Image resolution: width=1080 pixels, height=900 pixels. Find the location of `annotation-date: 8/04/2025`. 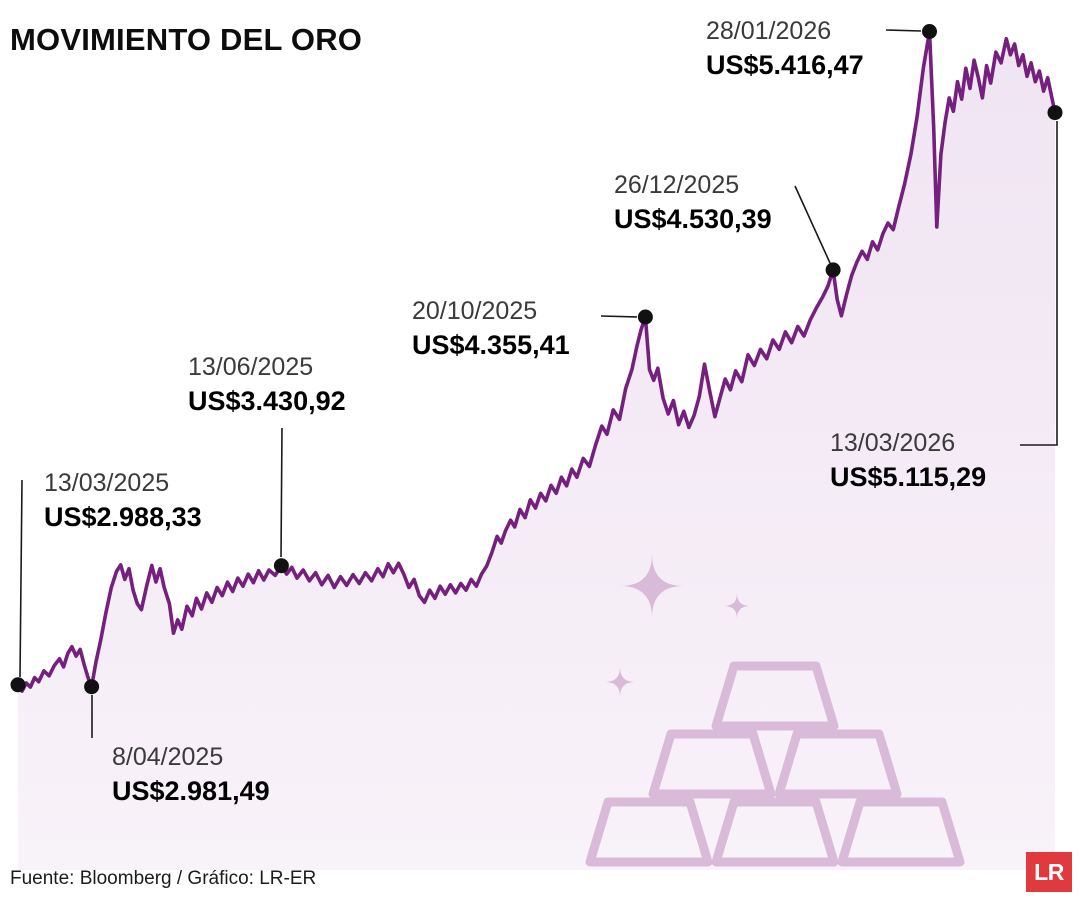

annotation-date: 8/04/2025 is located at coordinates (168, 757).